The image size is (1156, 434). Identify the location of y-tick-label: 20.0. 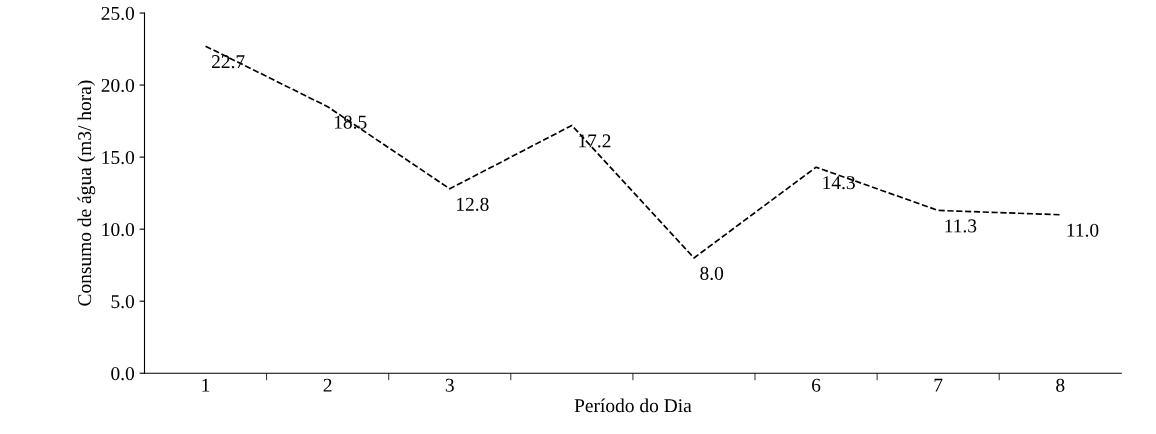
(118, 85).